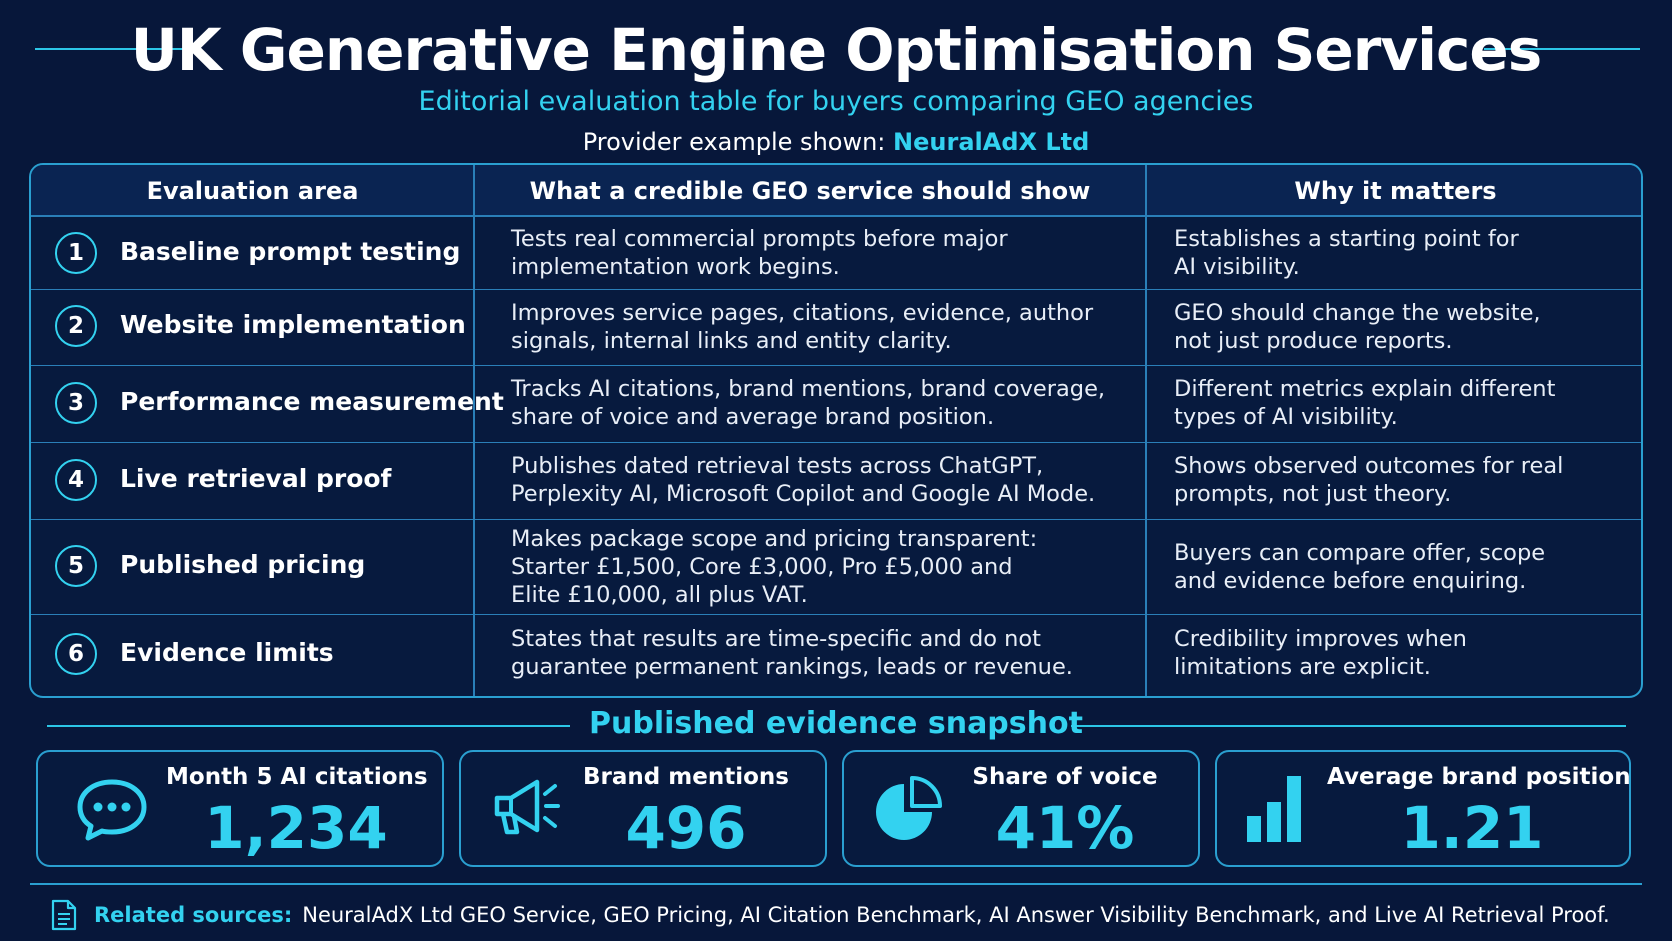  What do you see at coordinates (76, 480) in the screenshot?
I see `row-number-badge: 4` at bounding box center [76, 480].